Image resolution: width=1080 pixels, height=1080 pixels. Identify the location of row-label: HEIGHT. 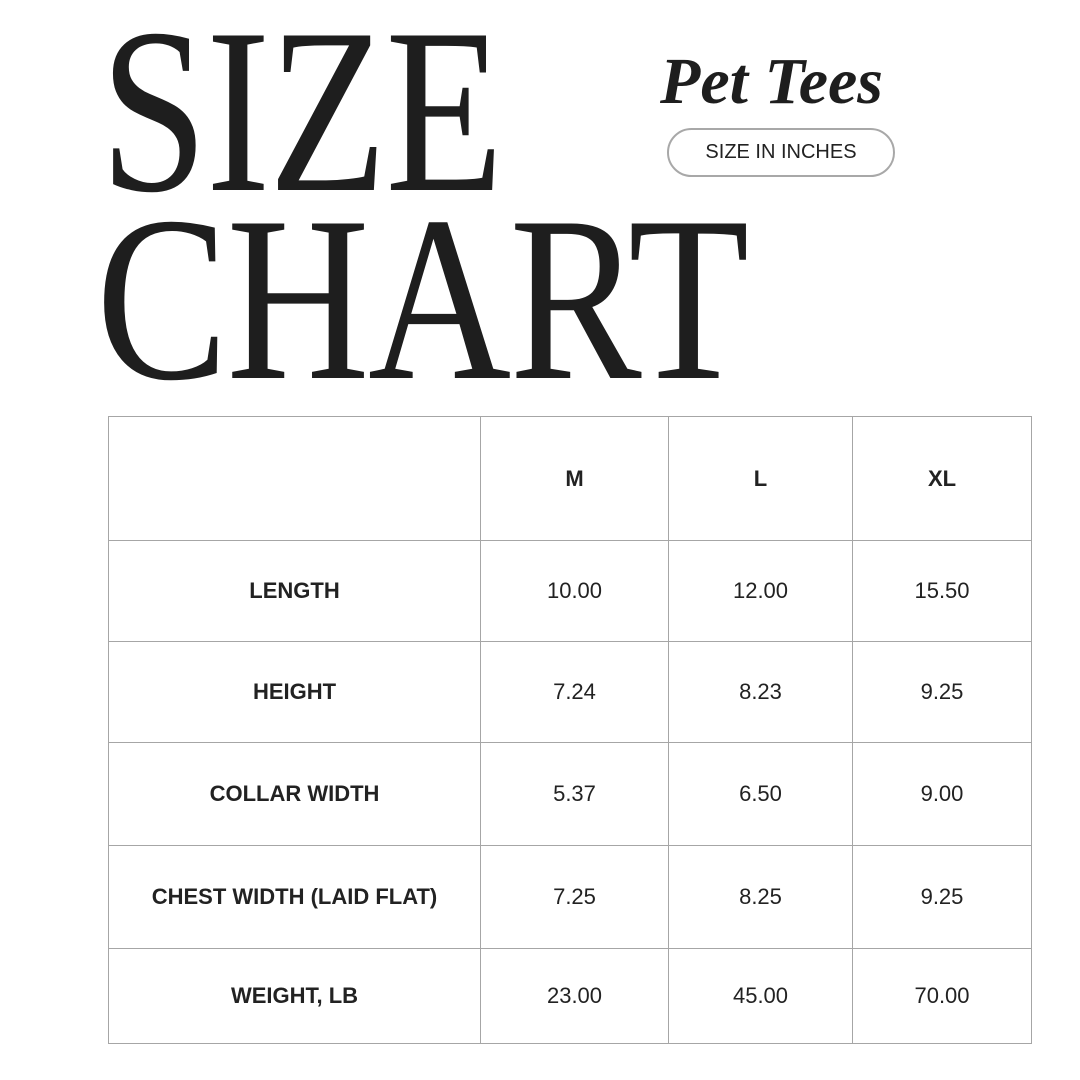
(294, 692).